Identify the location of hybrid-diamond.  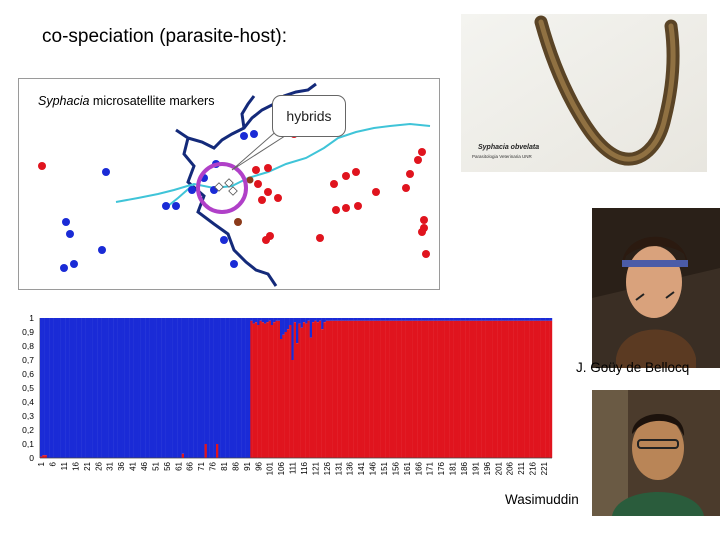
(229, 183).